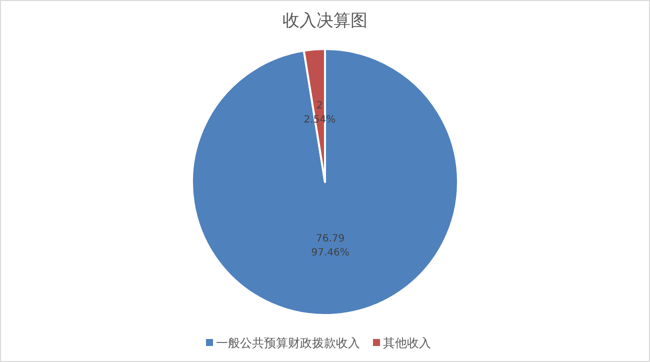  I want to click on data-label: 76.79 97.46%, so click(330, 245).